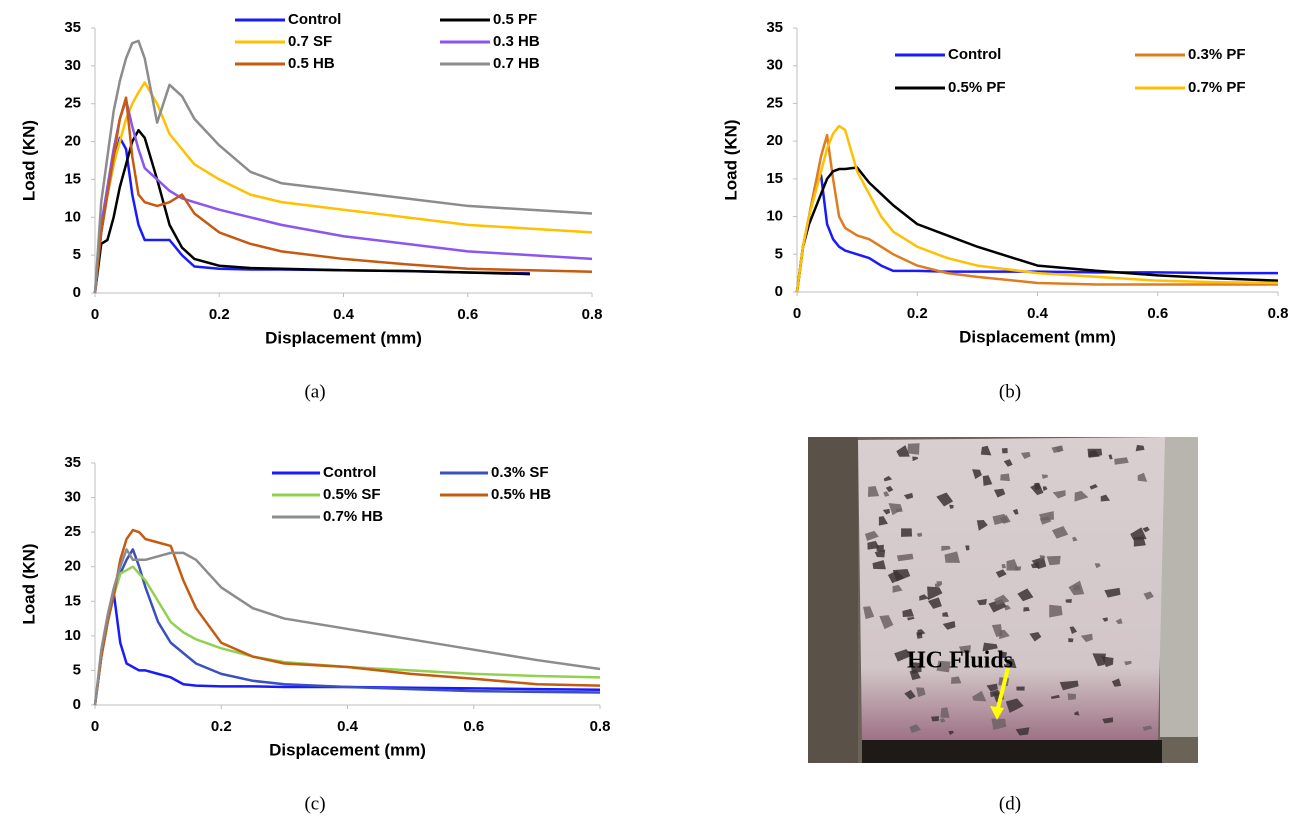 This screenshot has height=823, width=1303. What do you see at coordinates (521, 494) in the screenshot?
I see `legend-label: 0.5% HB` at bounding box center [521, 494].